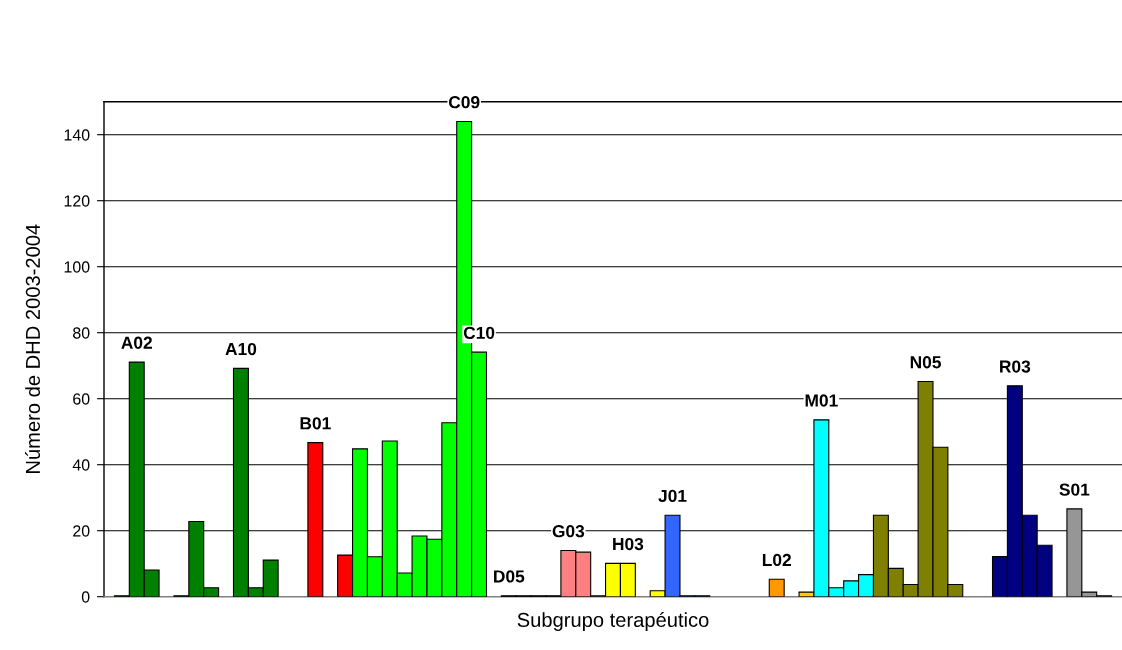  What do you see at coordinates (77, 267) in the screenshot?
I see `y-tick-label: 100` at bounding box center [77, 267].